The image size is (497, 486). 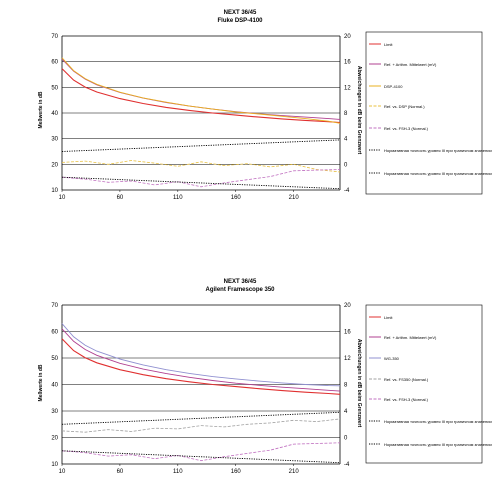 I want to click on legend-label-device: WG-350, so click(x=392, y=358).